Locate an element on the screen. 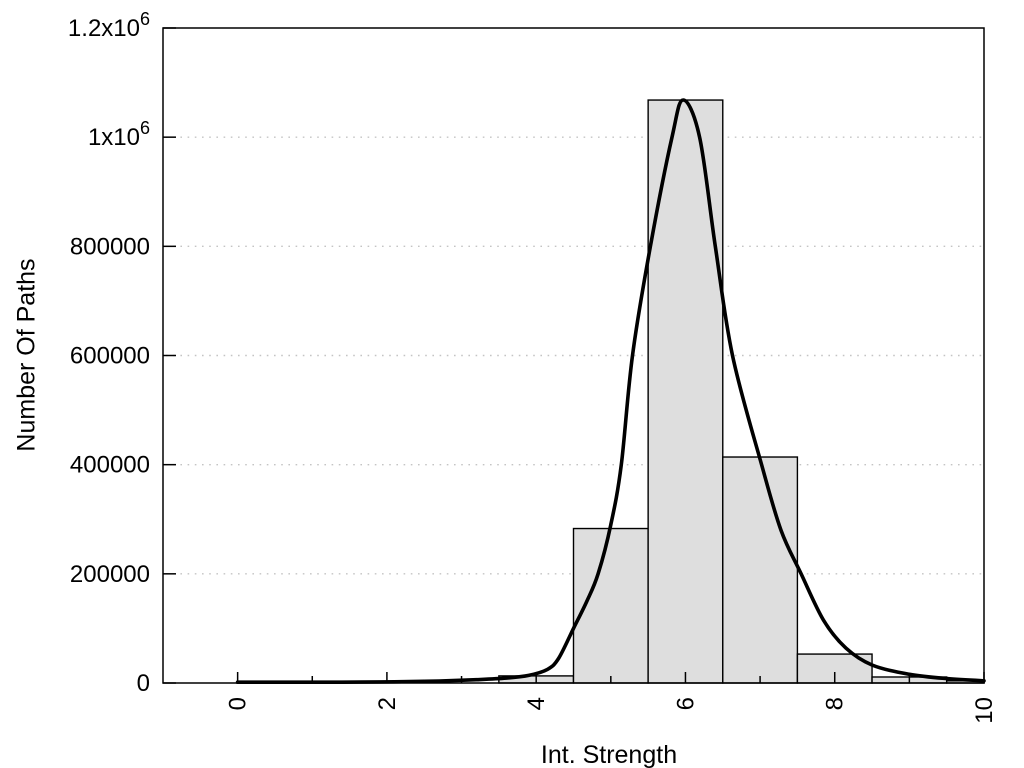 This screenshot has height=768, width=1024. x-tick-label: 8 is located at coordinates (835, 703).